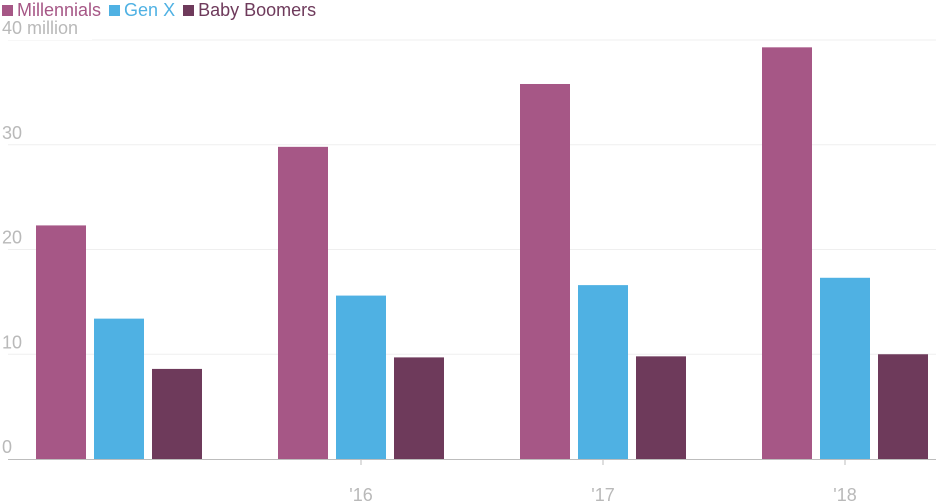 The image size is (936, 503). I want to click on legend-swatch-baby-boomers, so click(189, 10).